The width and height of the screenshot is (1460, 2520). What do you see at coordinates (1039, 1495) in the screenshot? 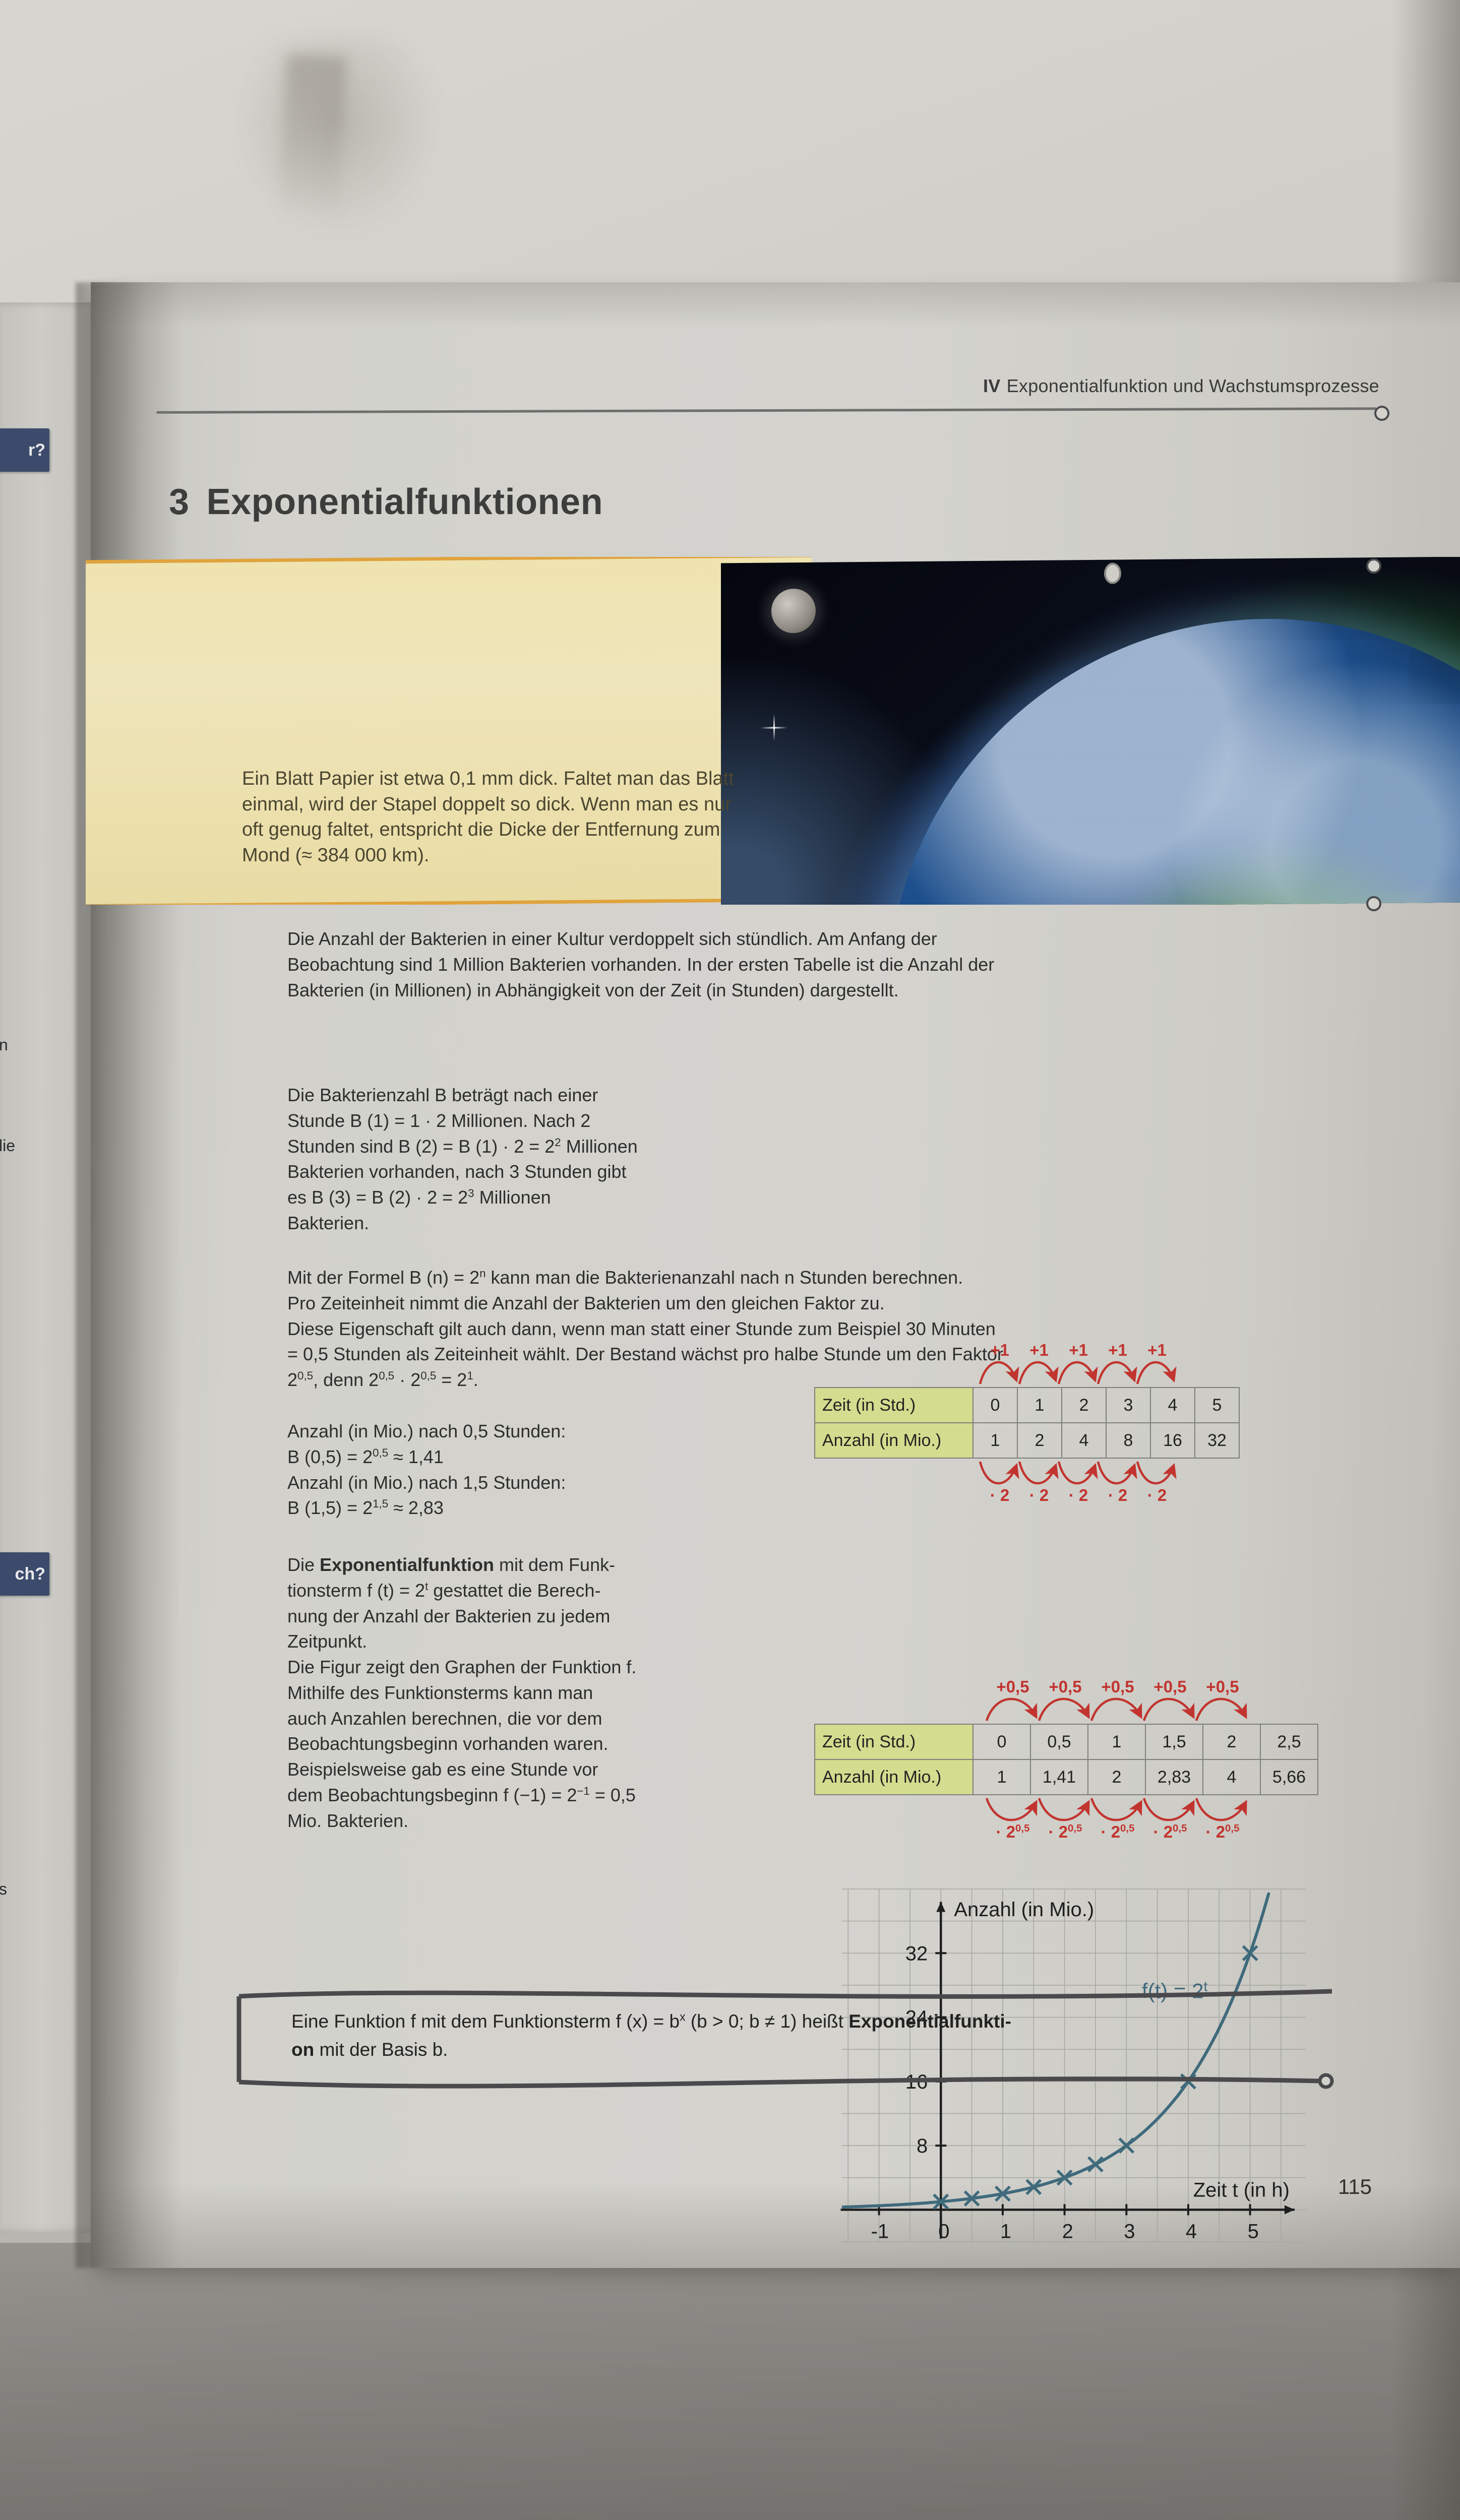
I see `t1-bot-label: · 2` at bounding box center [1039, 1495].